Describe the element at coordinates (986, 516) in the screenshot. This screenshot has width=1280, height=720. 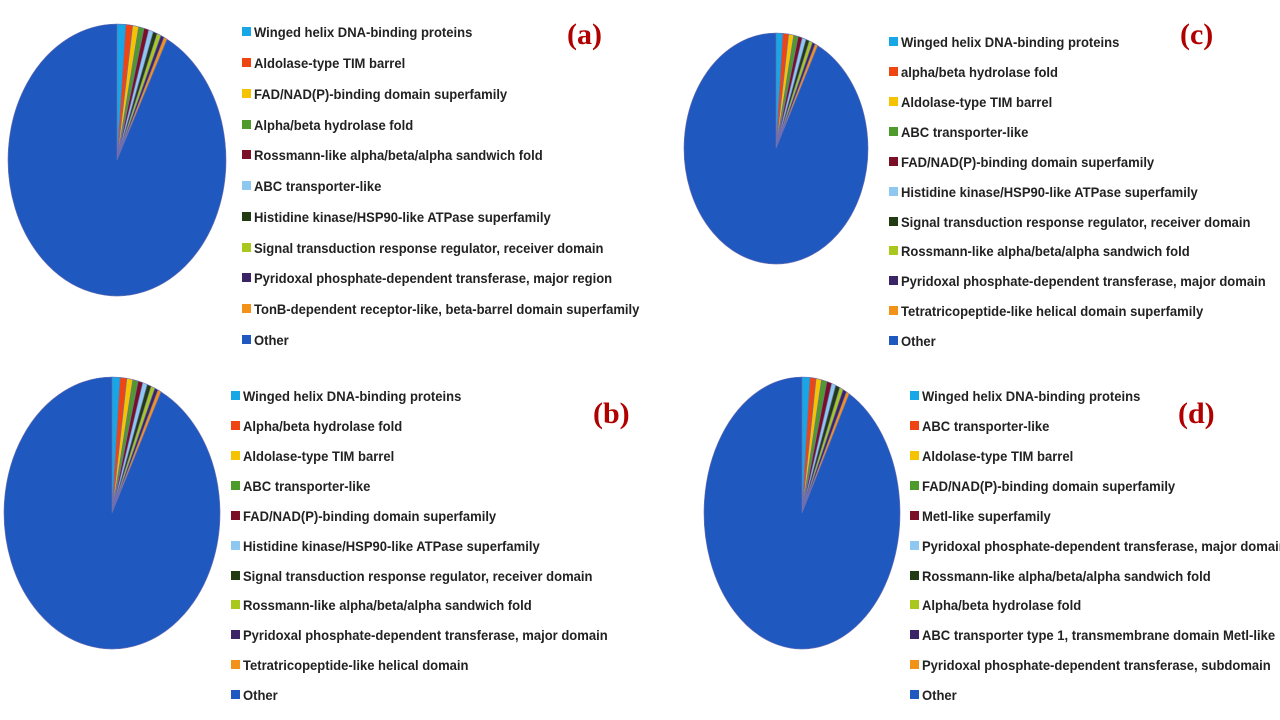
I see `legend-label: Metl-like superfamily` at that location.